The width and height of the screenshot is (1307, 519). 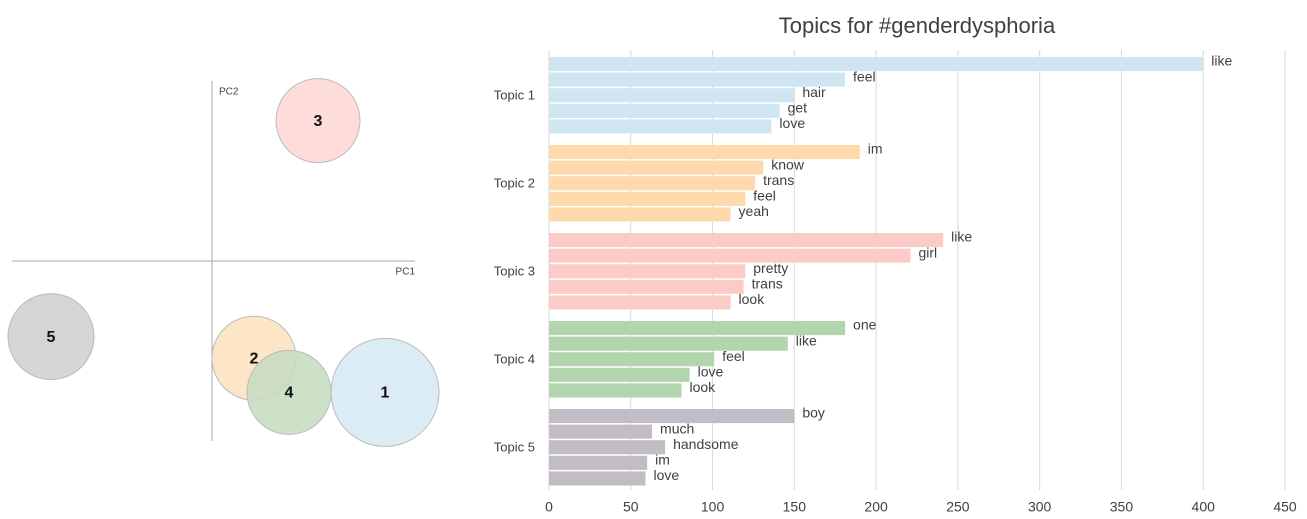 I want to click on bubble-label: 1, so click(x=385, y=393).